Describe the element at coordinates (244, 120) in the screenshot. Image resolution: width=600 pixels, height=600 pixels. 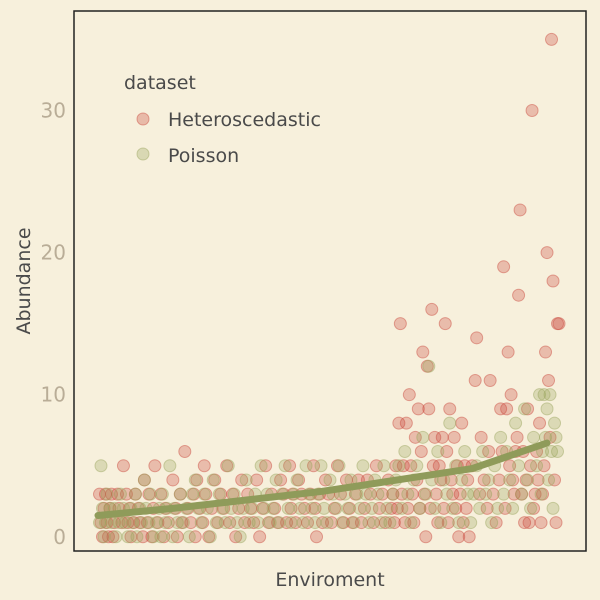
I see `legend-label-heteroscedastic: Heteroscedastic` at that location.